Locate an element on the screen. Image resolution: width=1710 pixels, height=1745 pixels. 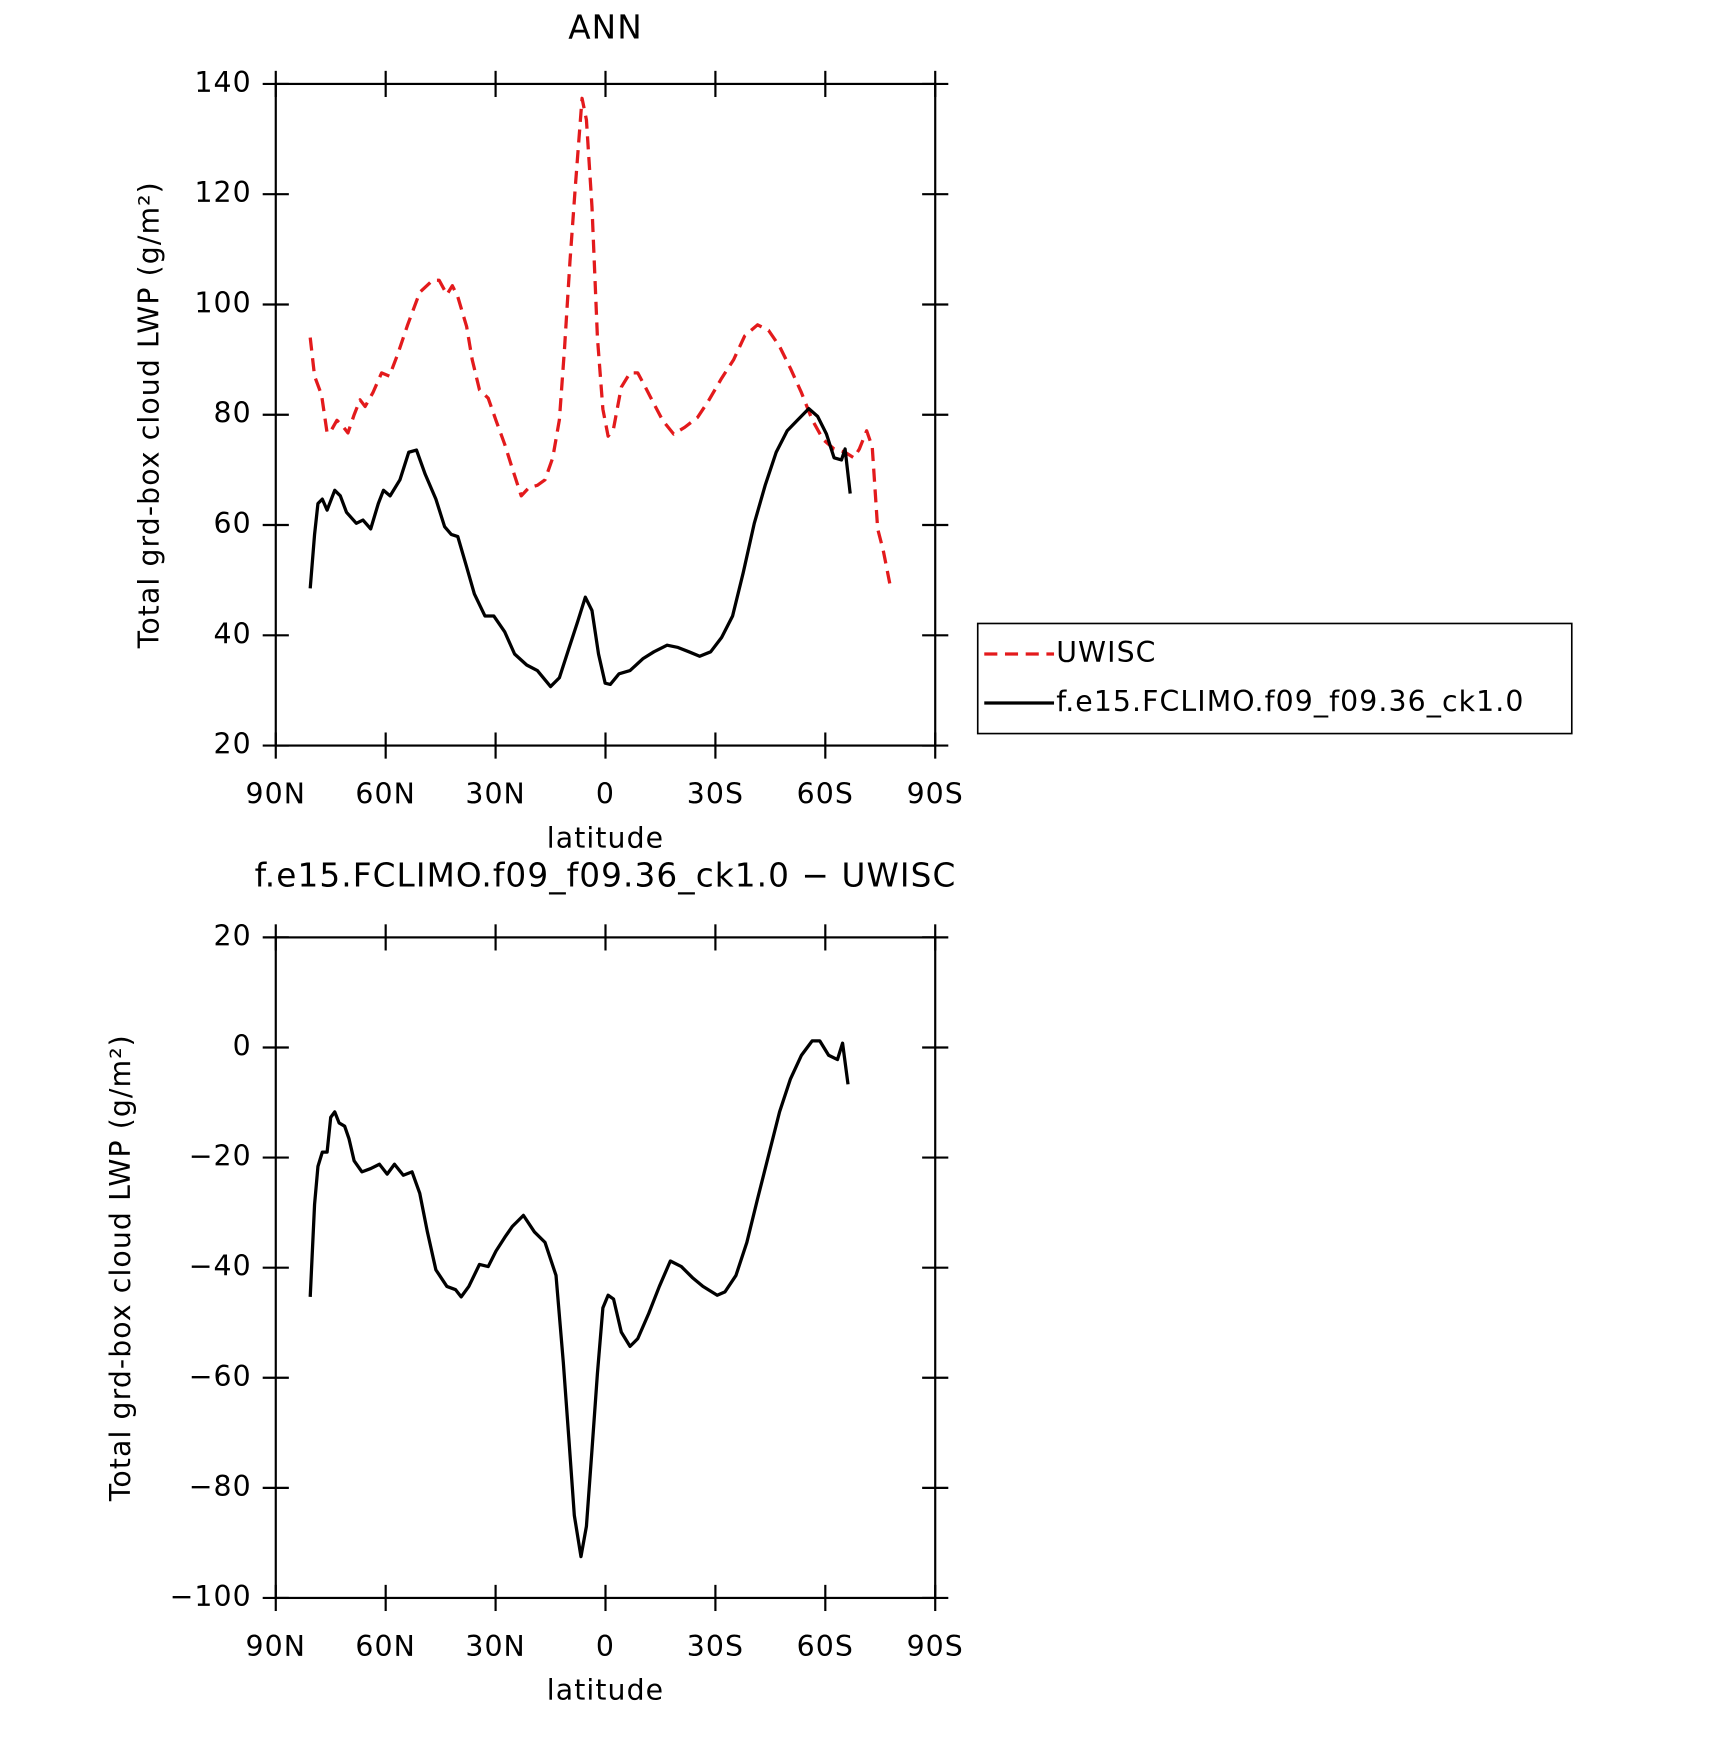
y-tick-label: 120 is located at coordinates (222, 192).